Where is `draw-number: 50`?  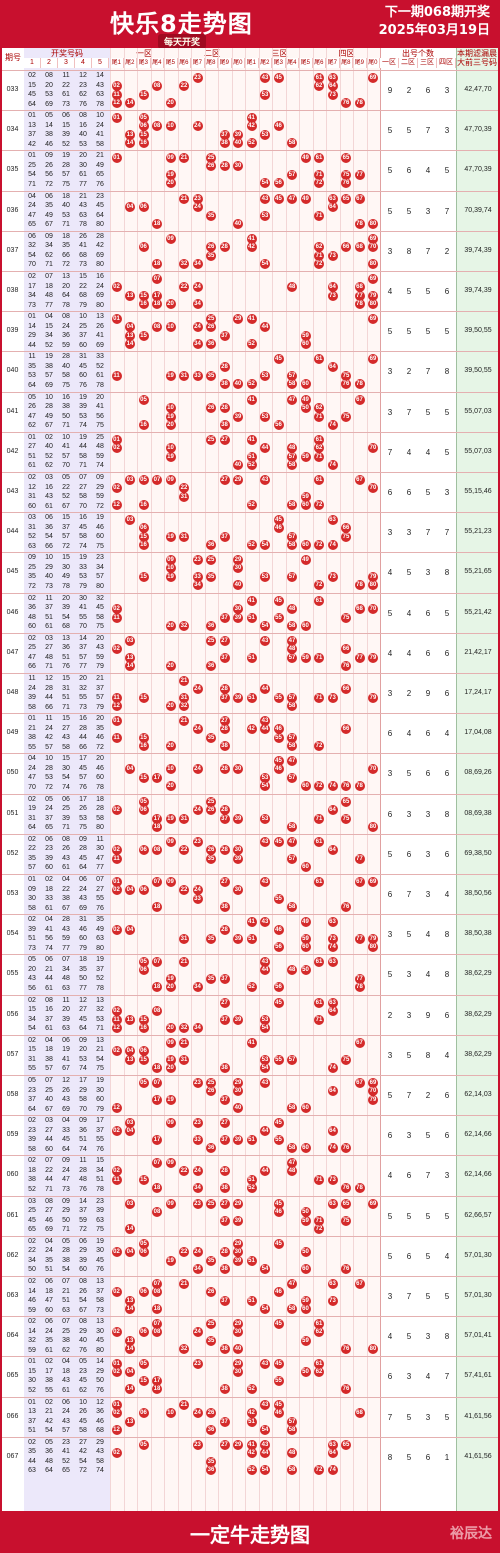 draw-number: 50 is located at coordinates (66, 1220).